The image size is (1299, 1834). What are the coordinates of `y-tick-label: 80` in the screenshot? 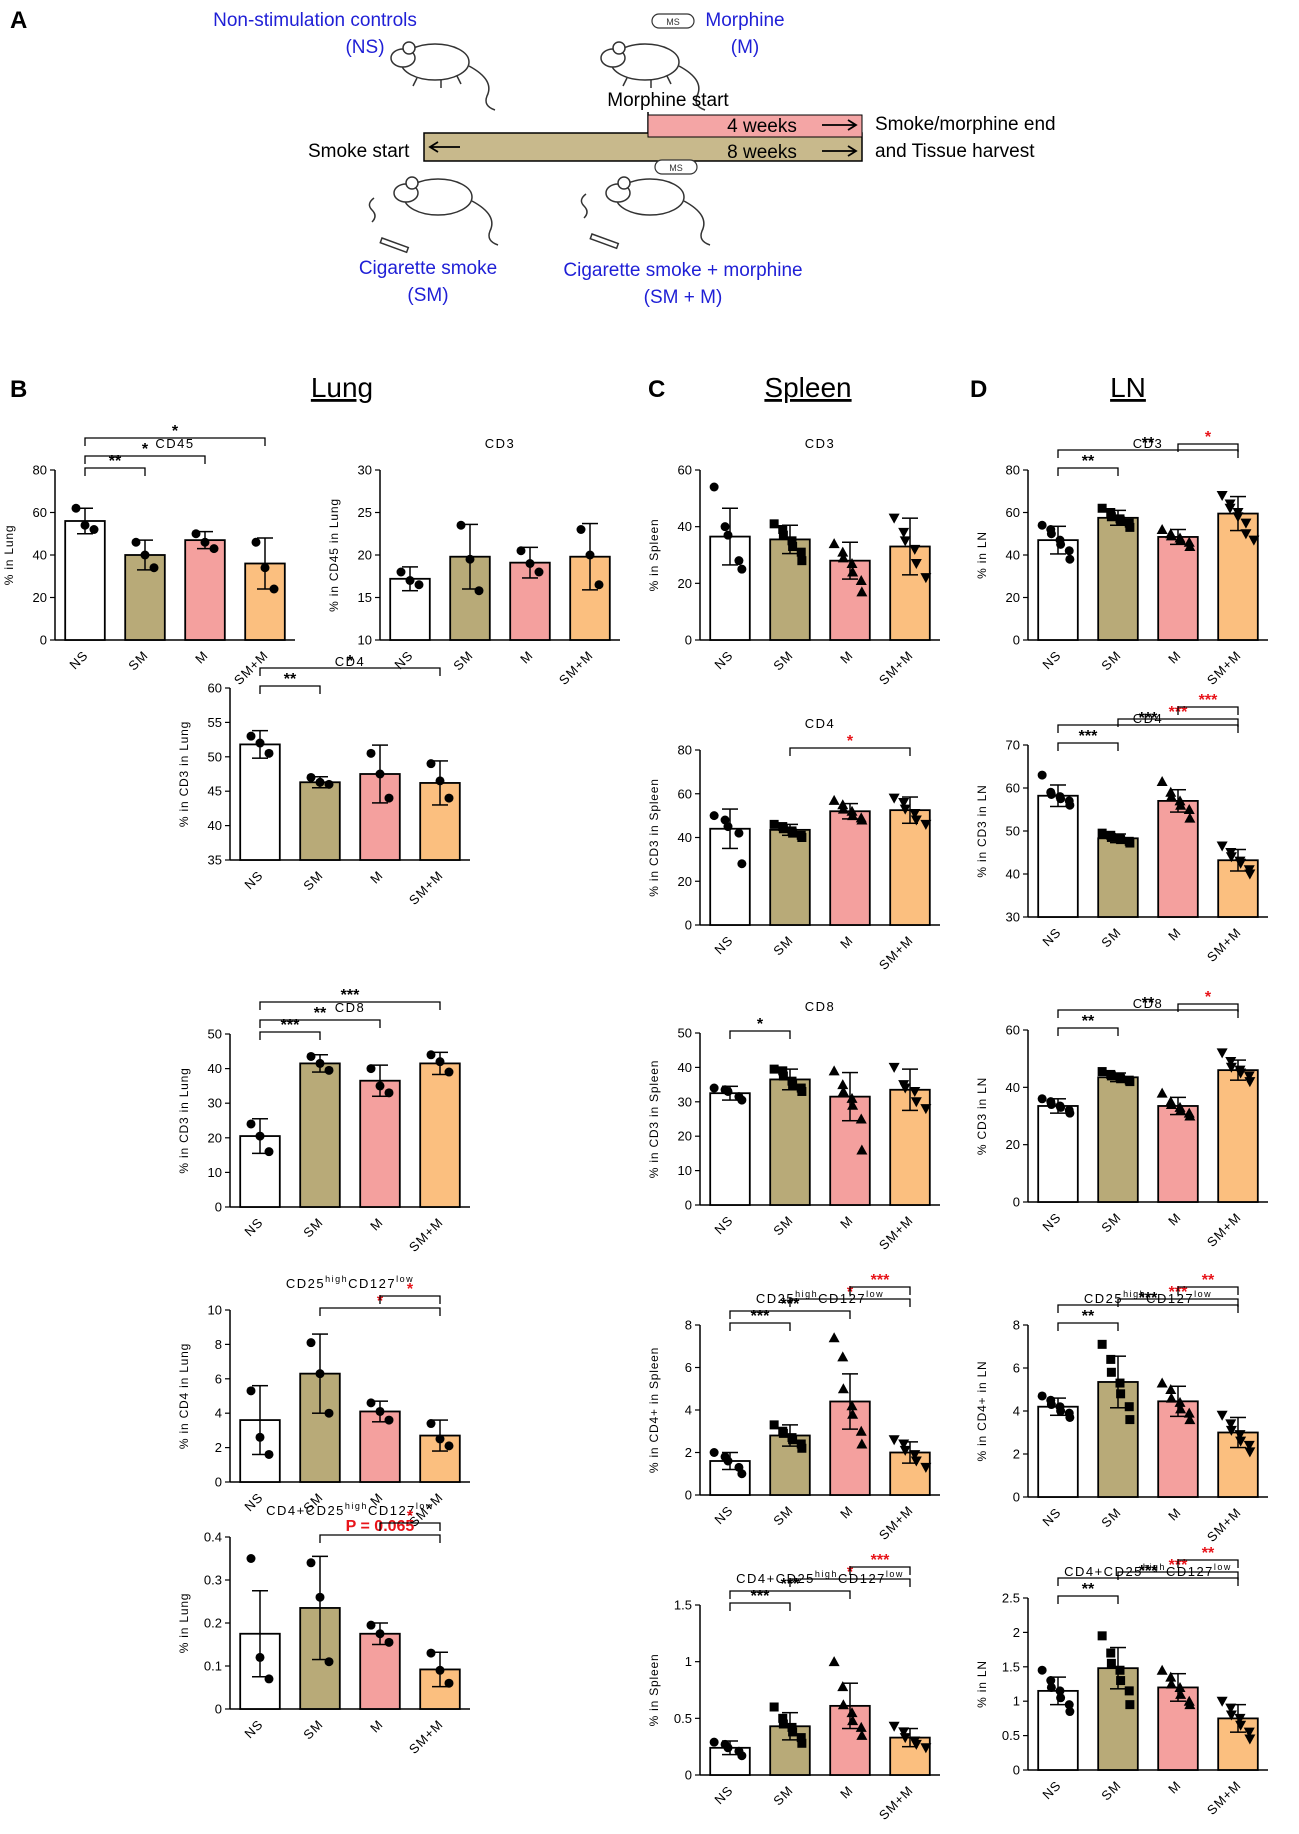 It's located at (685, 750).